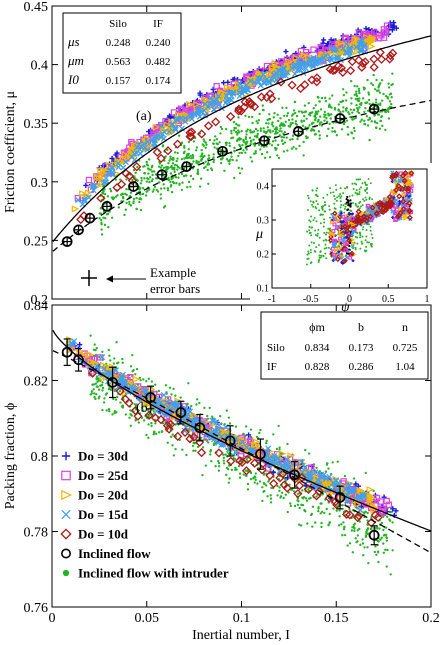  What do you see at coordinates (40, 183) in the screenshot?
I see `panel-a-ytick-label-2: 0.3` at bounding box center [40, 183].